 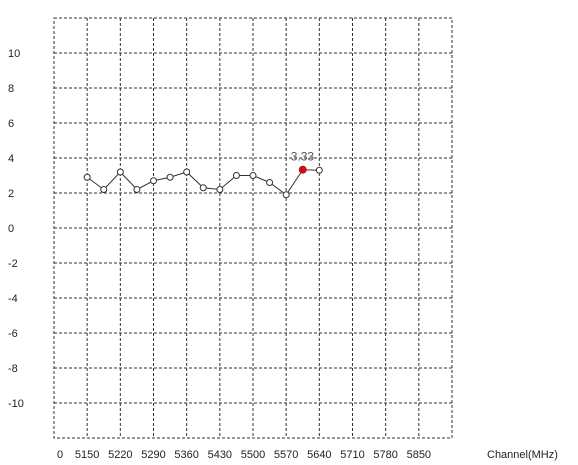 What do you see at coordinates (13, 264) in the screenshot?
I see `y-tick-label: -2` at bounding box center [13, 264].